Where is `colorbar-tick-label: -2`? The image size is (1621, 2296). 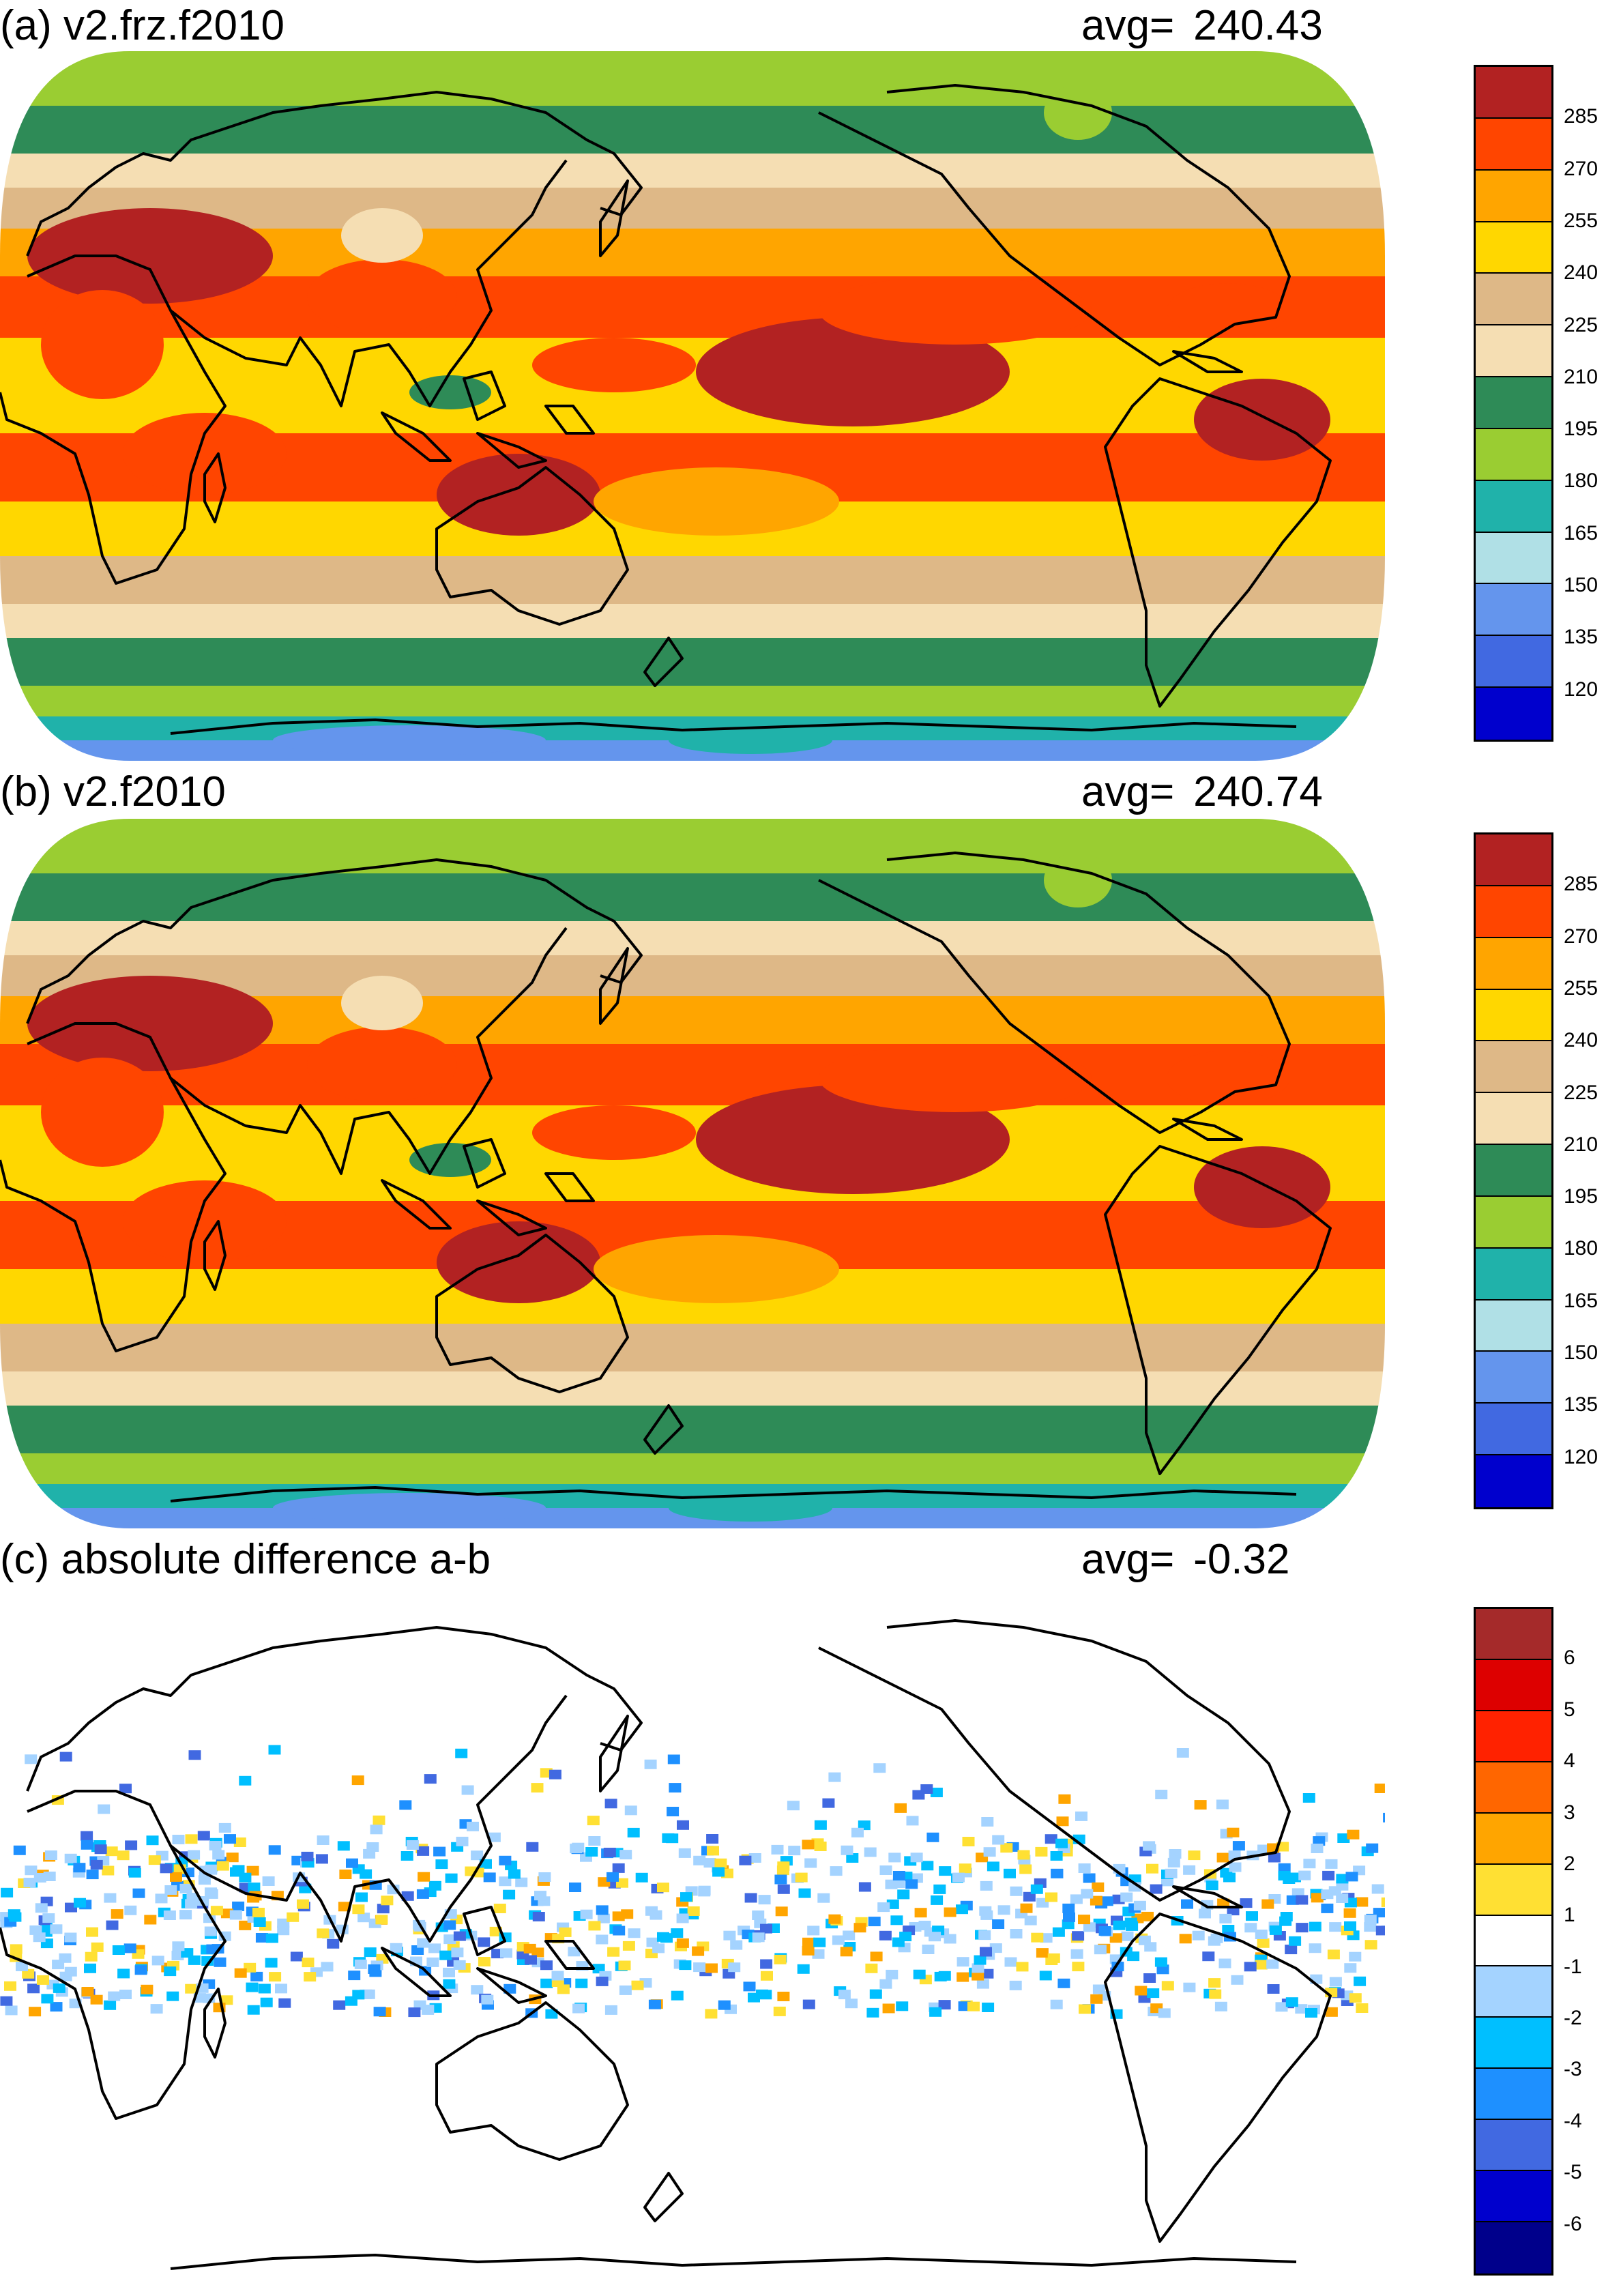
colorbar-tick-label: -2 is located at coordinates (1573, 2018).